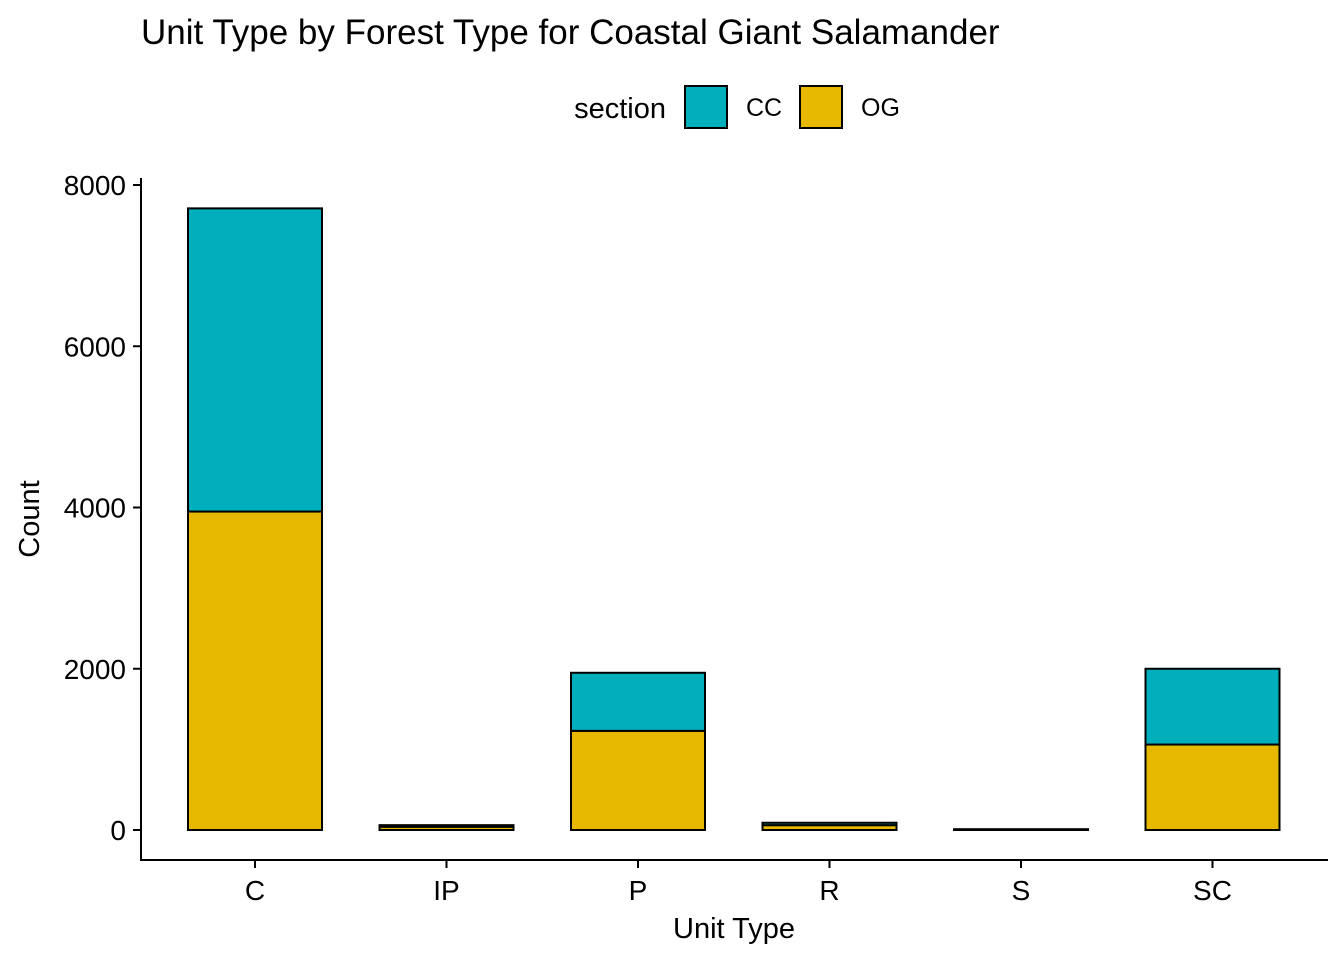 This screenshot has height=965, width=1344. I want to click on legend-title: section, so click(620, 109).